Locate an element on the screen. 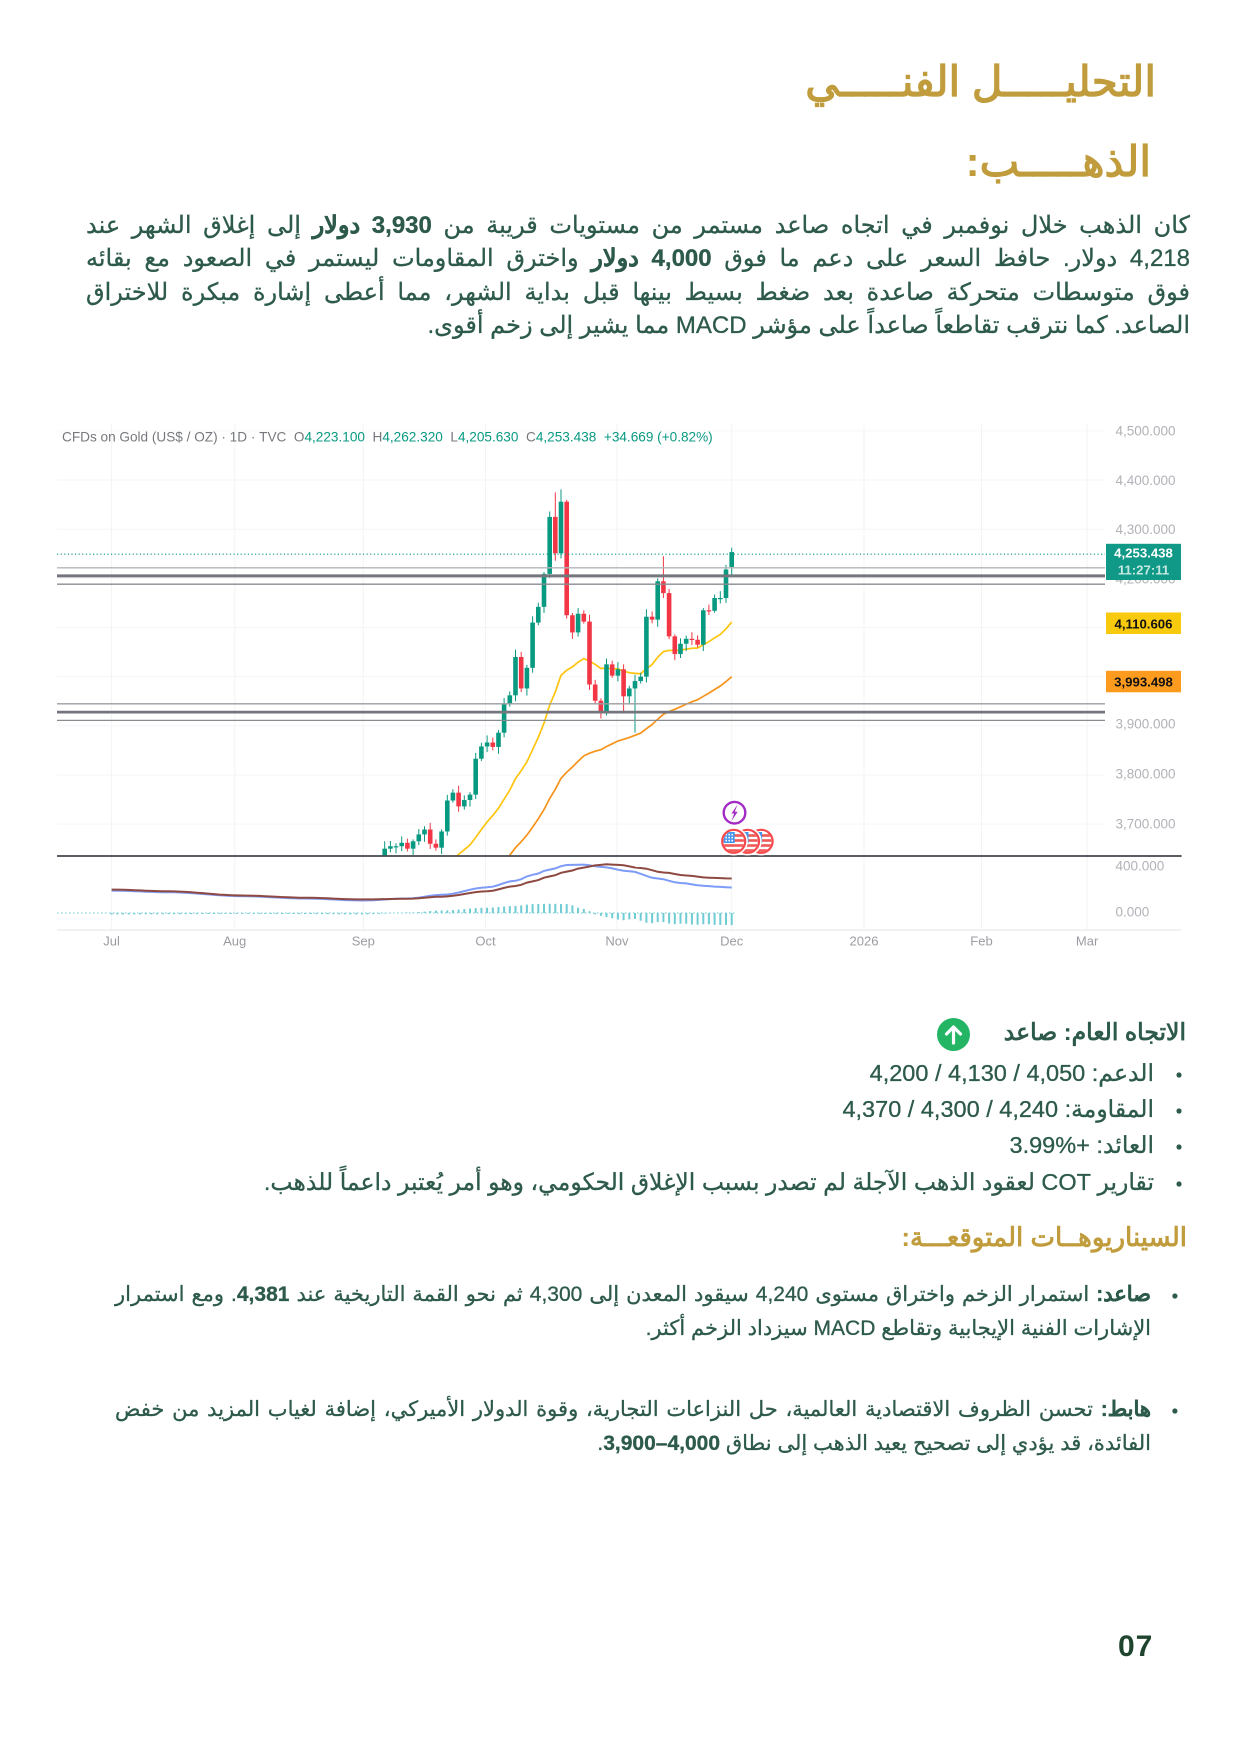 Image resolution: width=1241 pixels, height=1755 pixels. svg-text: 4,110.606 is located at coordinates (1144, 623).